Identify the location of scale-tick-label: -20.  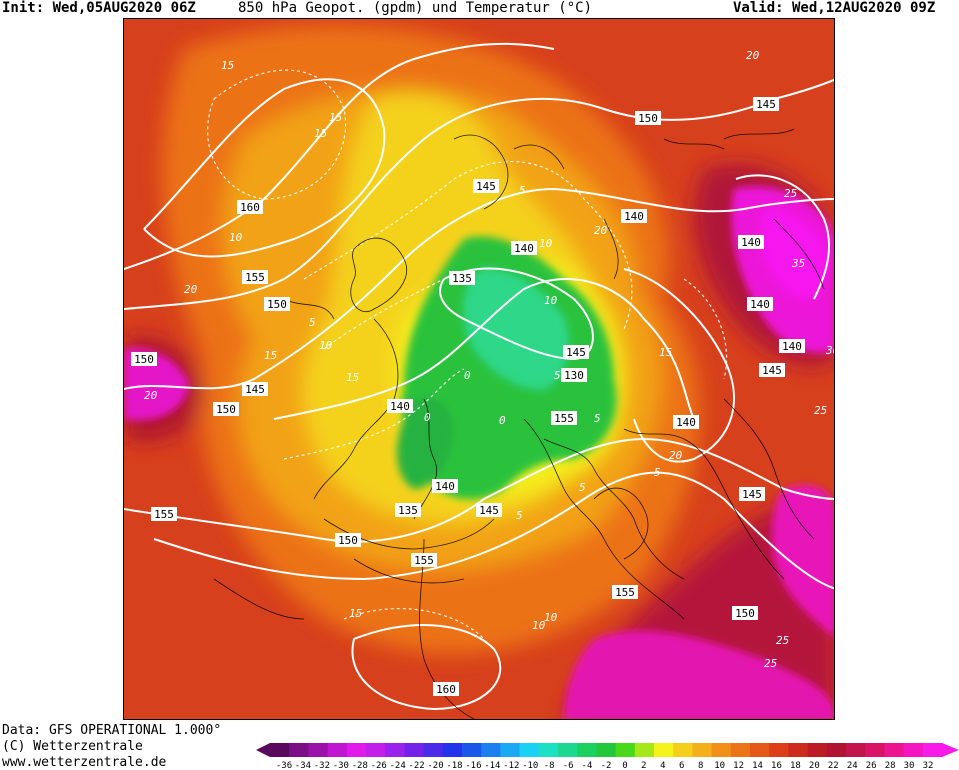
(435, 765).